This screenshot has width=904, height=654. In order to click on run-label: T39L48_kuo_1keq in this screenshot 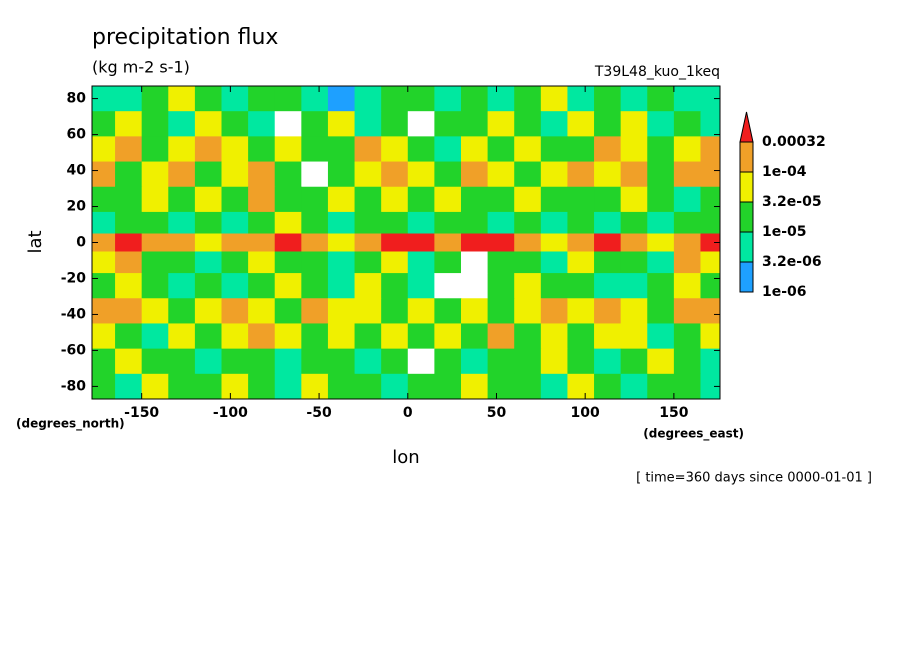, I will do `click(657, 72)`.